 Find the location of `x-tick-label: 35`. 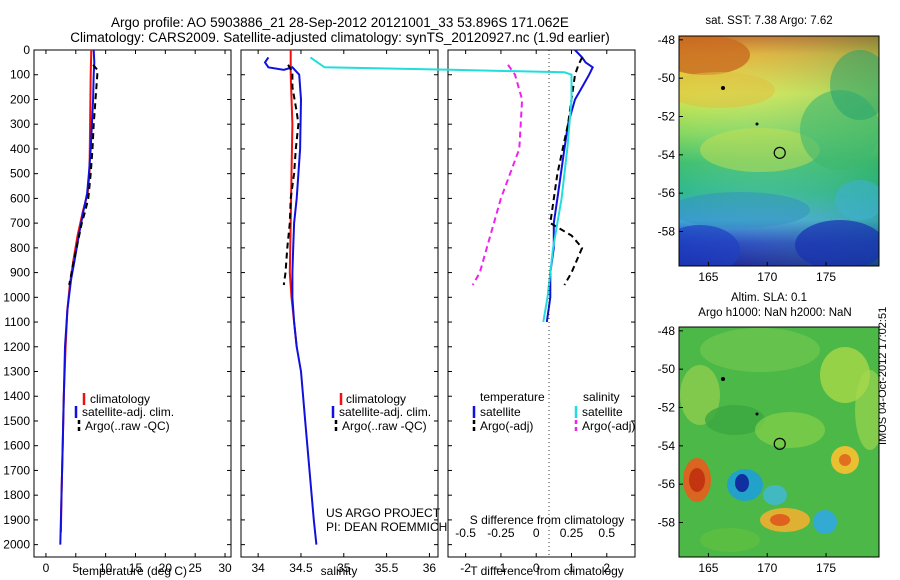

x-tick-label: 35 is located at coordinates (344, 568).